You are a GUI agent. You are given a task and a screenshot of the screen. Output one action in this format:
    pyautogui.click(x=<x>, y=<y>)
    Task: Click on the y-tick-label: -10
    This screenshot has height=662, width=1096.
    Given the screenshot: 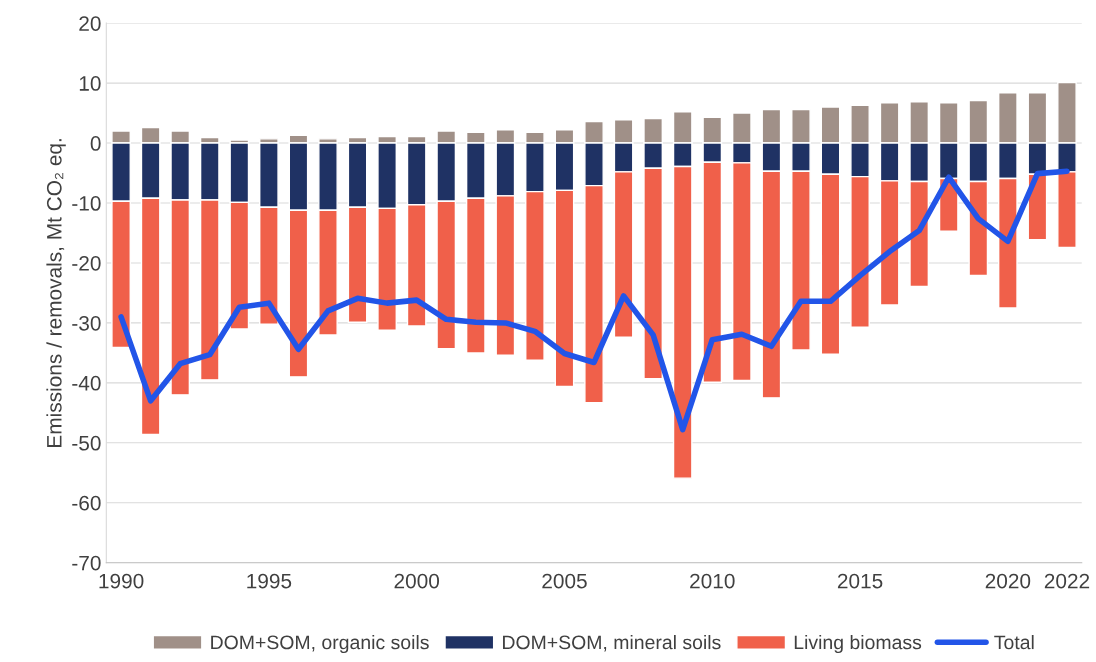 What is the action you would take?
    pyautogui.click(x=86, y=203)
    